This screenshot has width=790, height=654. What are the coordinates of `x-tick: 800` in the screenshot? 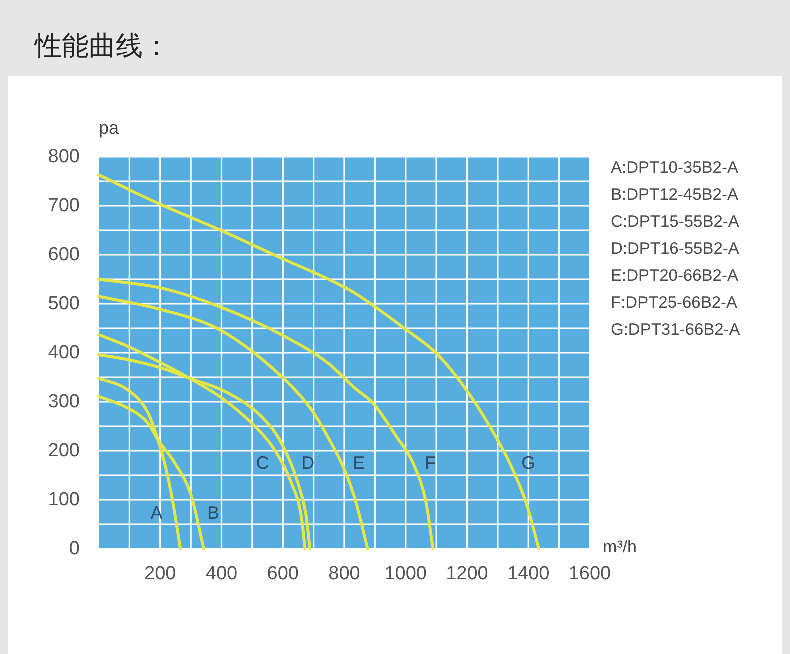 It's located at (344, 574).